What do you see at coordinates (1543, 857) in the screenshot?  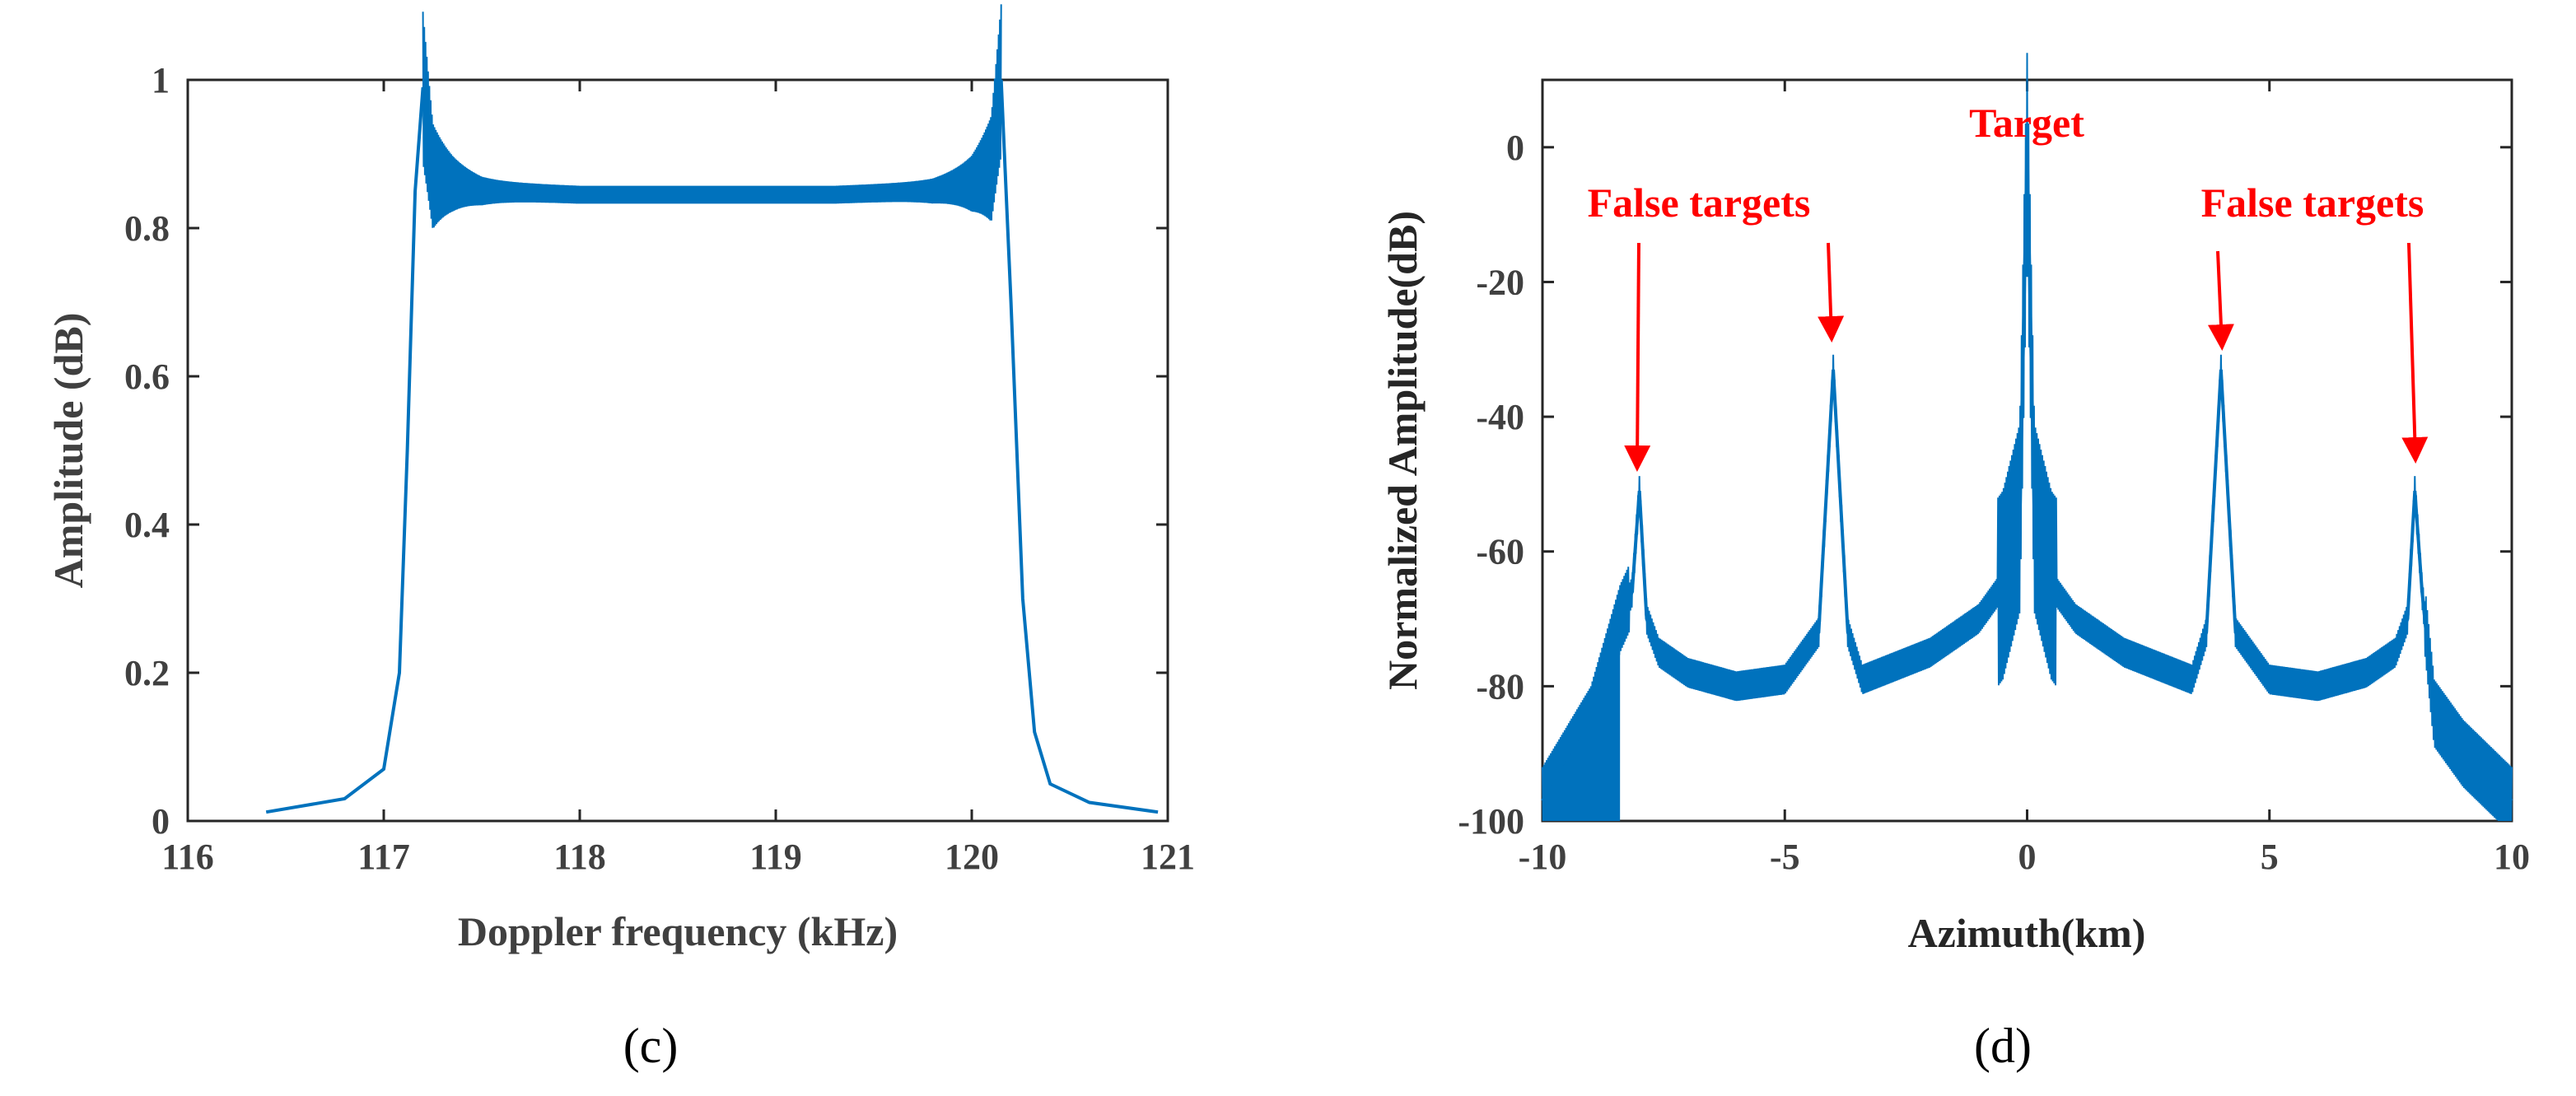 I see `x-tick-label: -10` at bounding box center [1543, 857].